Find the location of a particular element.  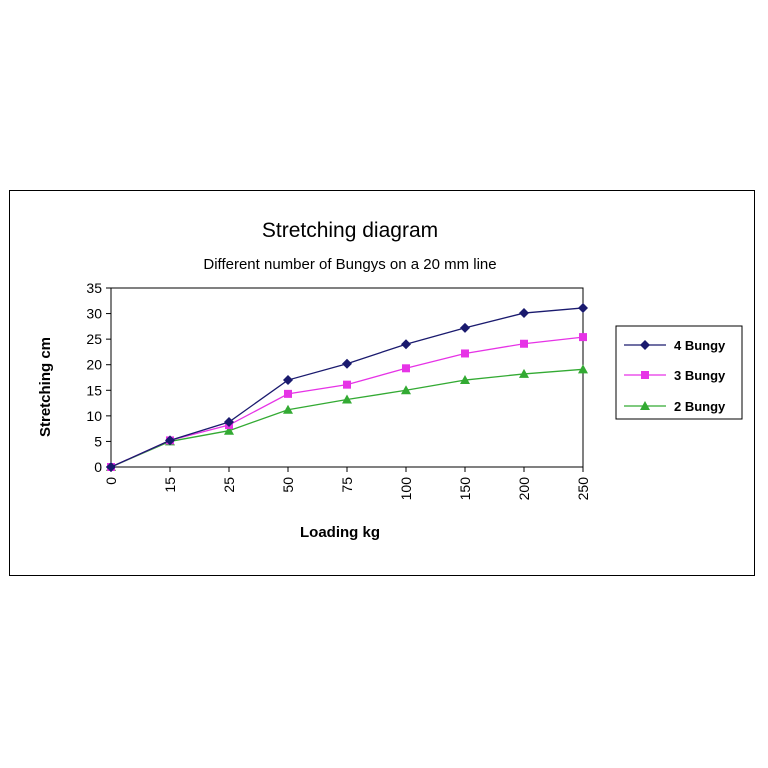

legend-entry: 3 Bungy is located at coordinates (675, 375).